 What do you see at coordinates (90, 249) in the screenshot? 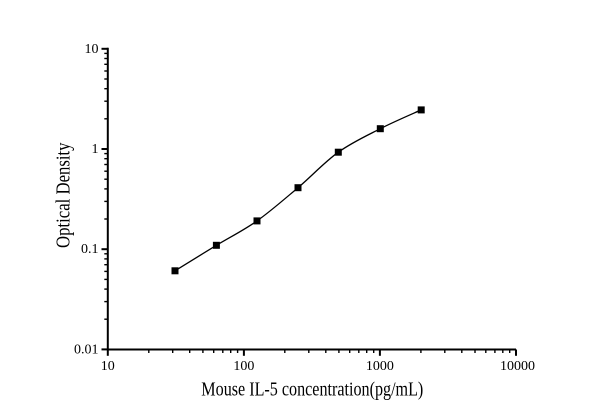
I see `svg-text: 0.1` at bounding box center [90, 249].